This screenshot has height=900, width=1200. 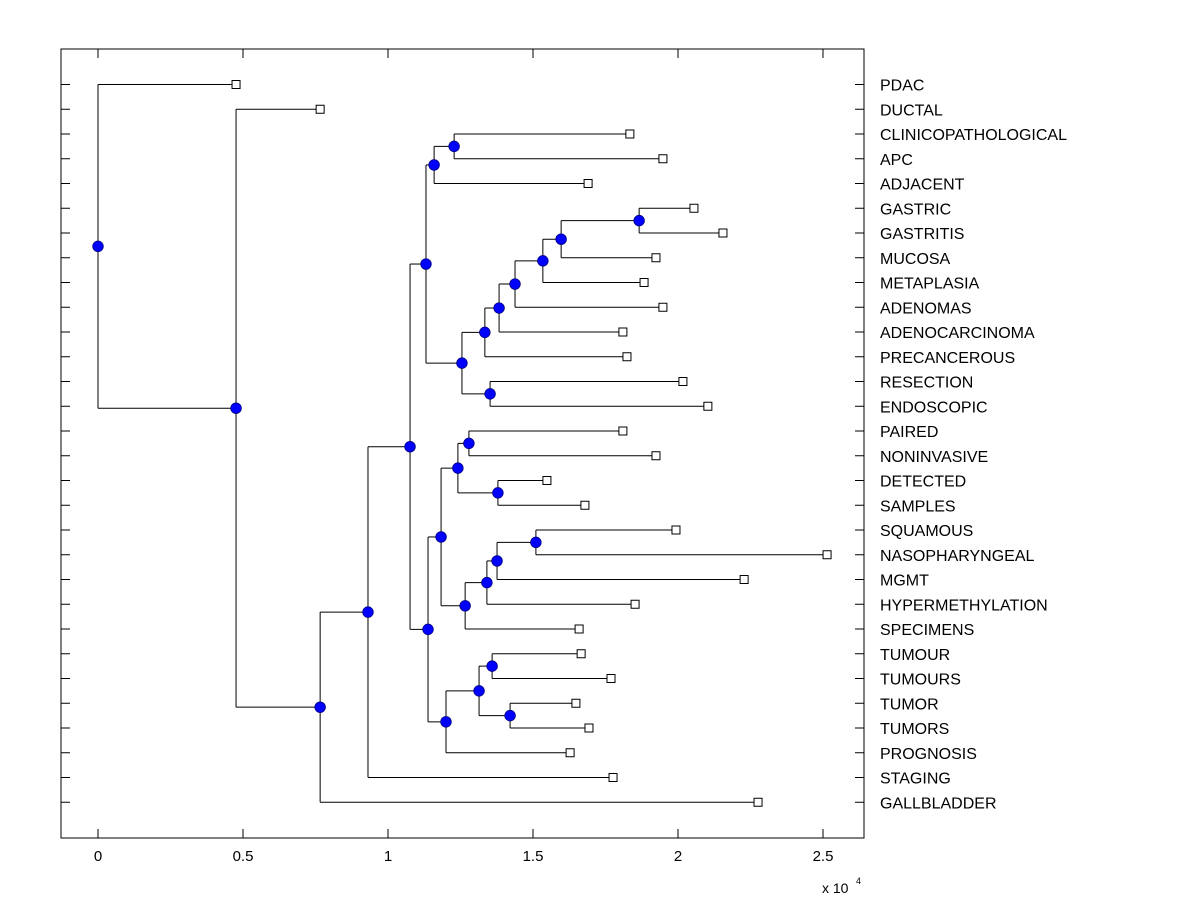 What do you see at coordinates (922, 185) in the screenshot?
I see `leaf-label-adjacent: ADJACENT` at bounding box center [922, 185].